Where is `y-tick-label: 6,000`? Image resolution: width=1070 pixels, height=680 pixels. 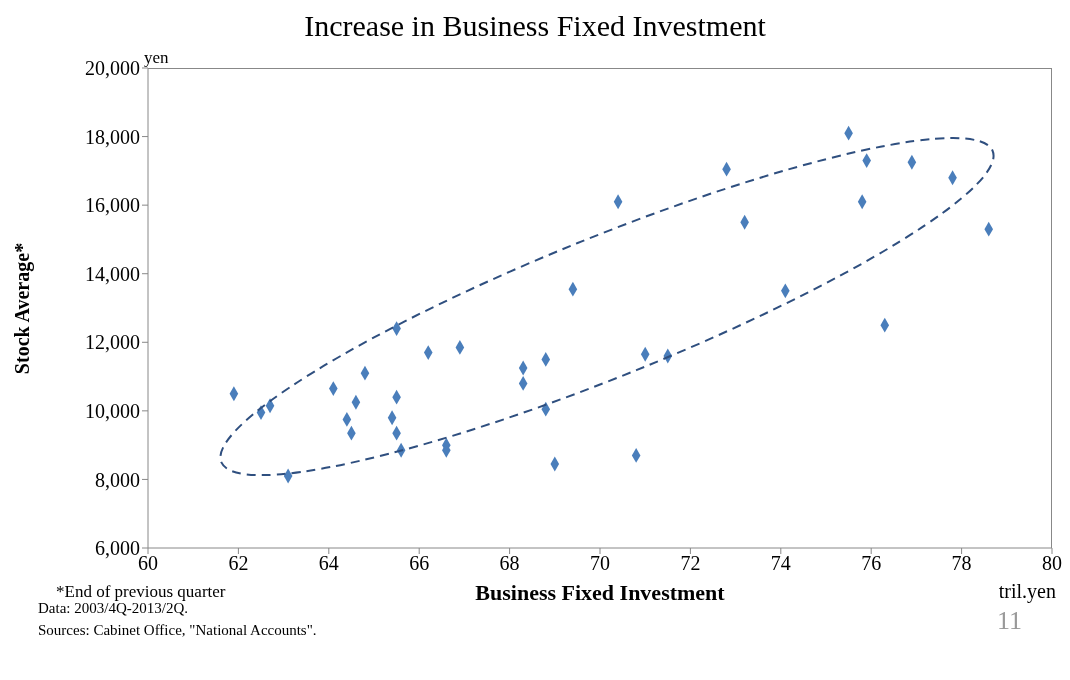 y-tick-label: 6,000 is located at coordinates (117, 548).